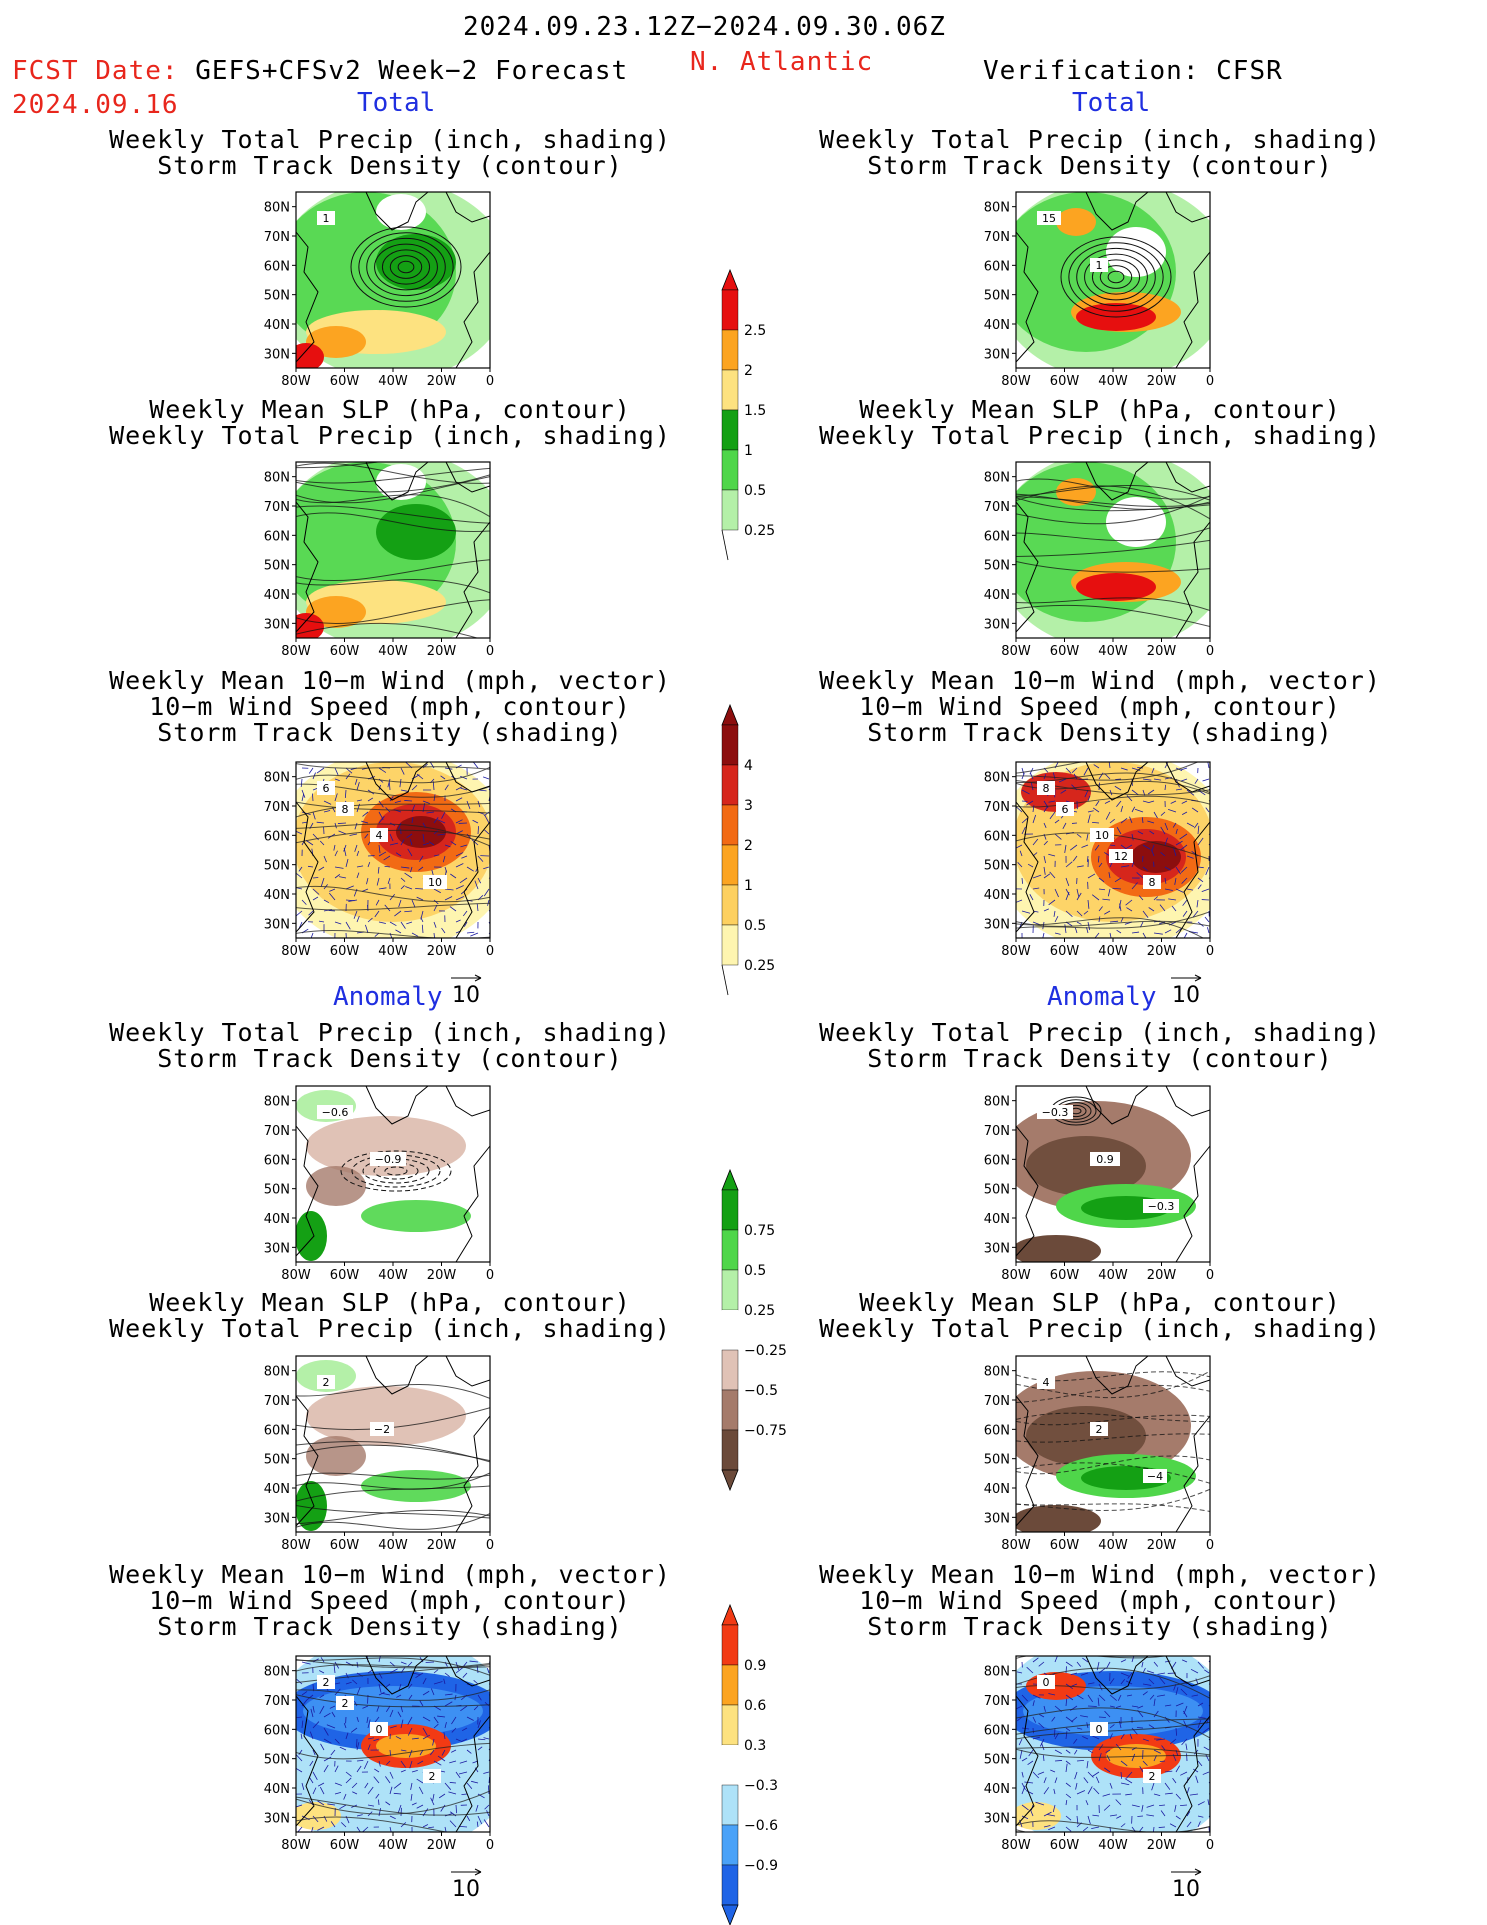 The image size is (1487, 1925). Describe the element at coordinates (390, 1058) in the screenshot. I see `title-line: Storm Track Density (contour)` at that location.